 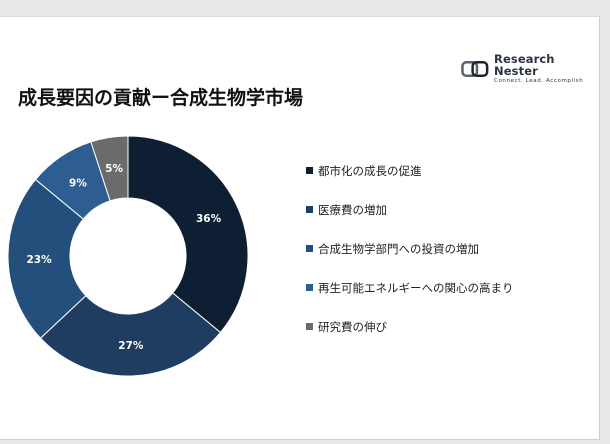 I want to click on legend-label: 合成生物学部門への投資の増加, so click(x=398, y=248).